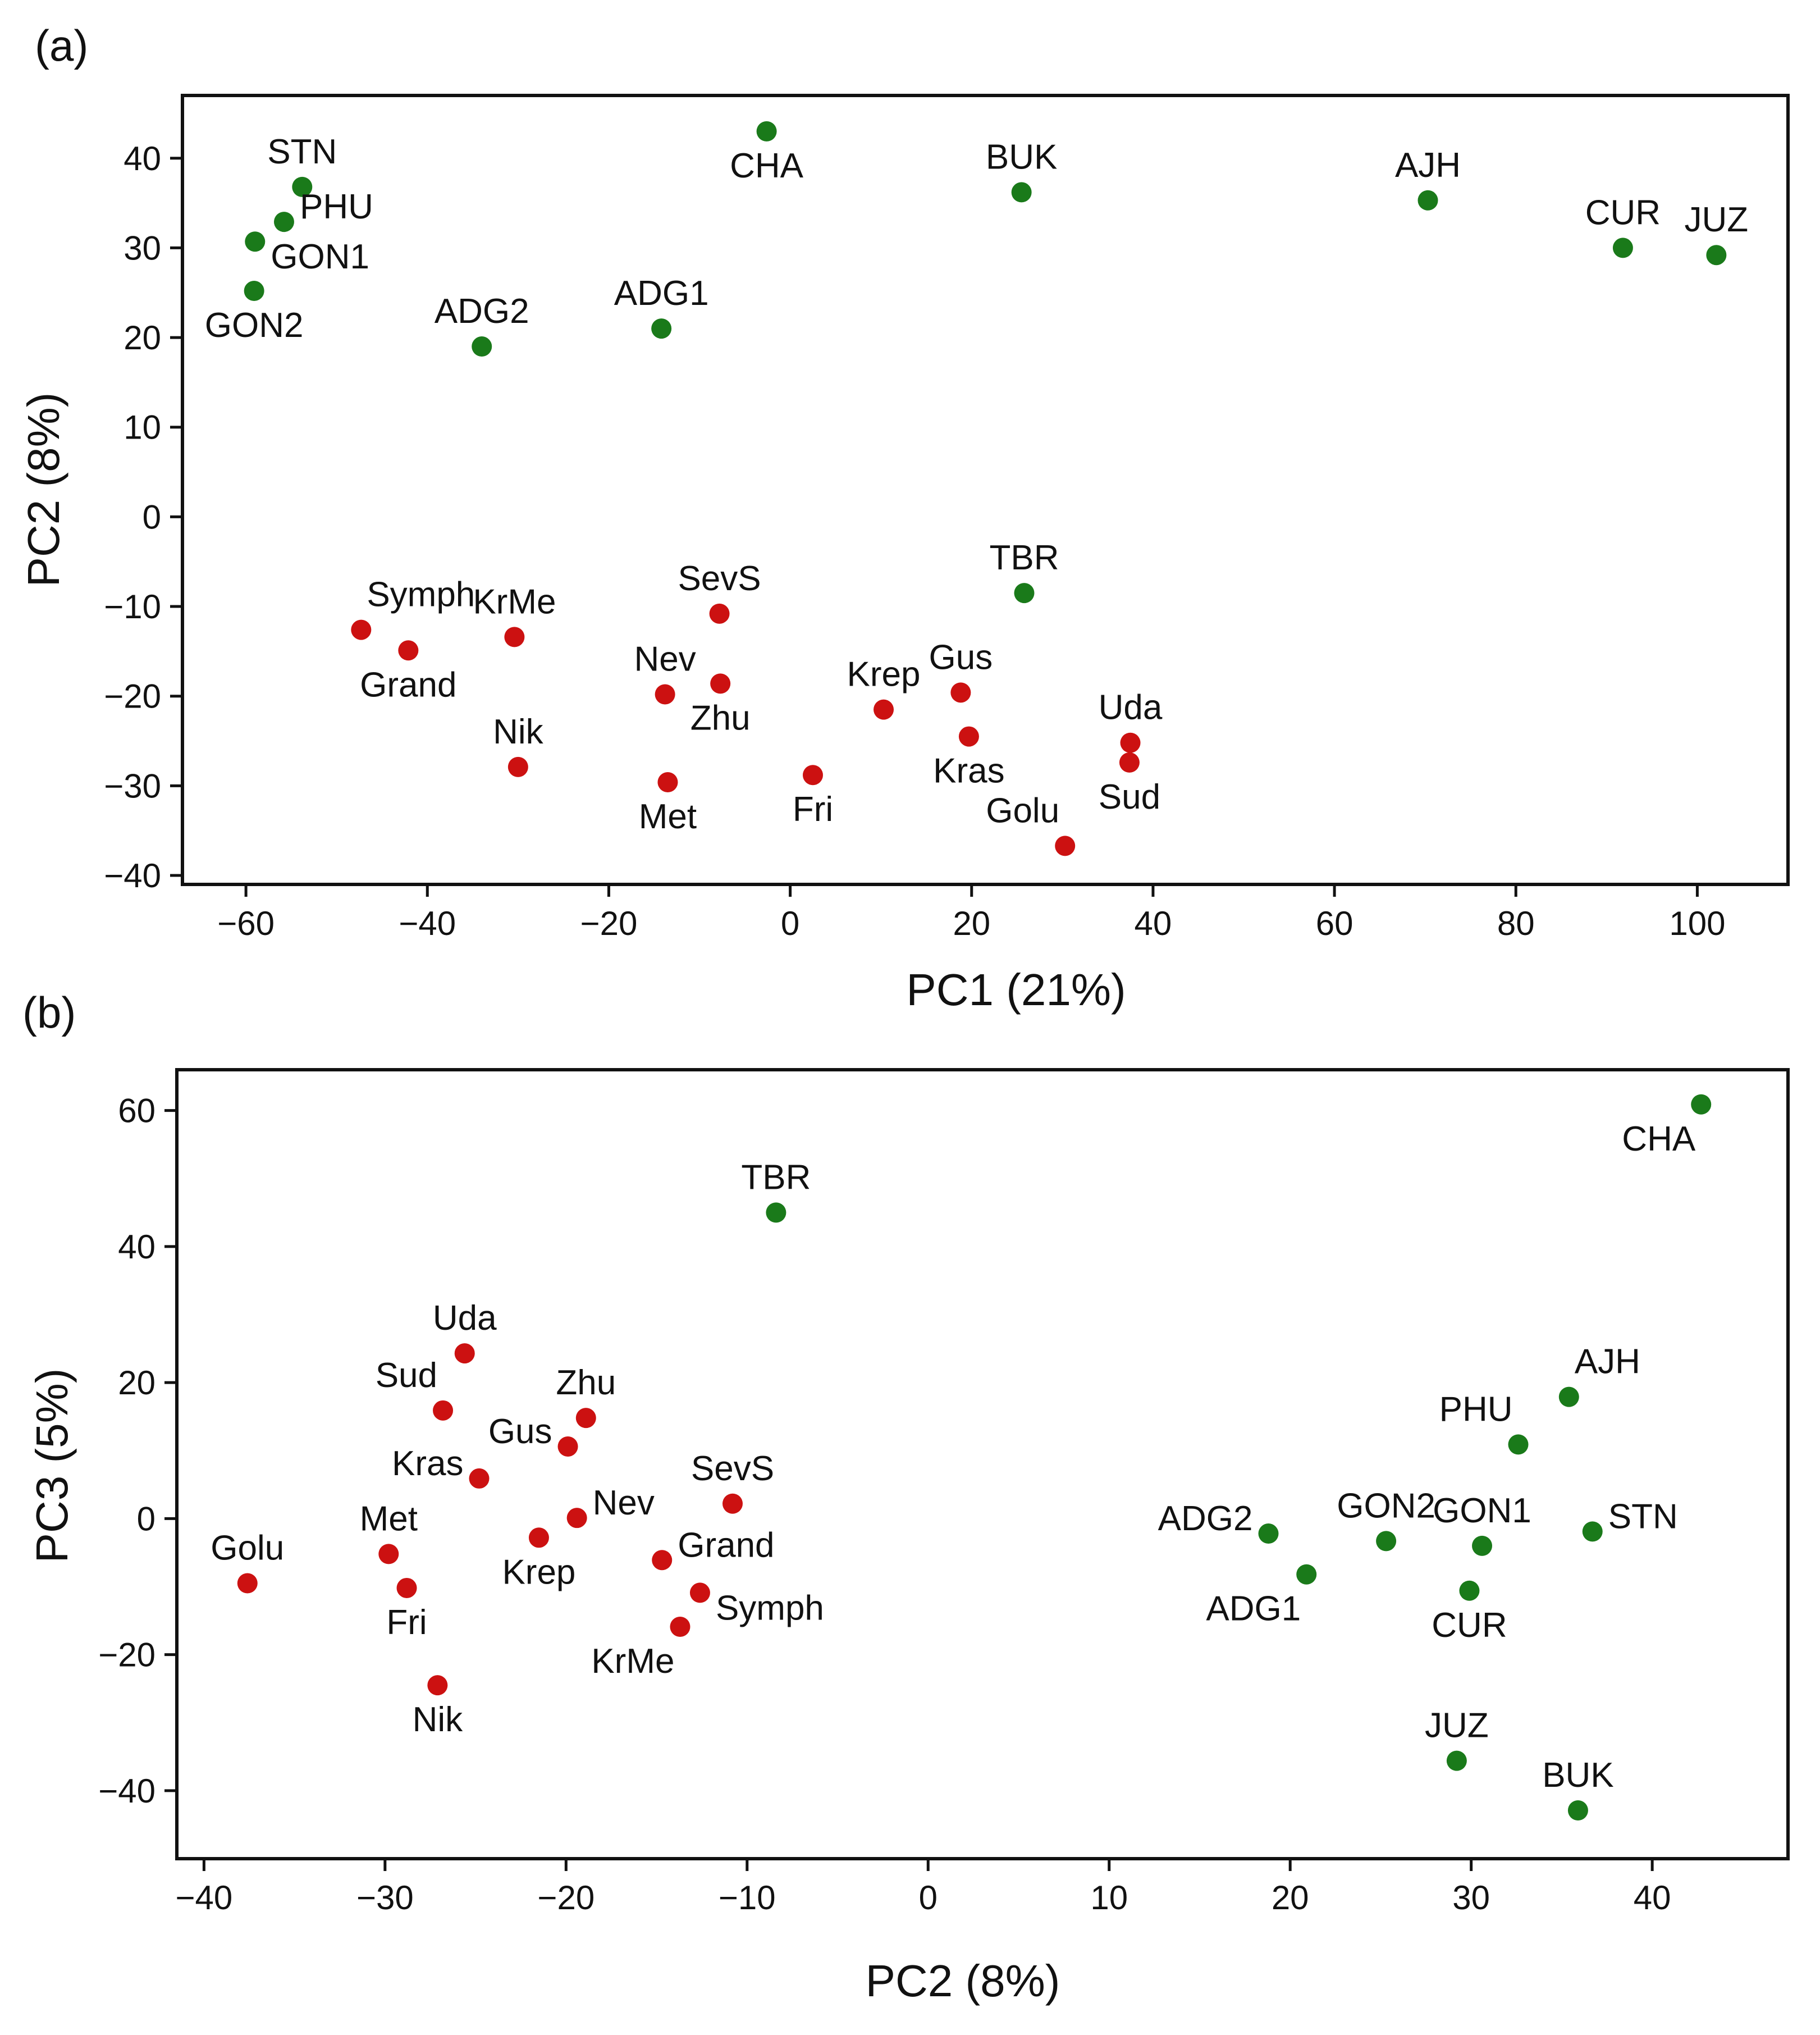 The height and width of the screenshot is (2035, 1820). What do you see at coordinates (699, 1592) in the screenshot?
I see `point-symph` at bounding box center [699, 1592].